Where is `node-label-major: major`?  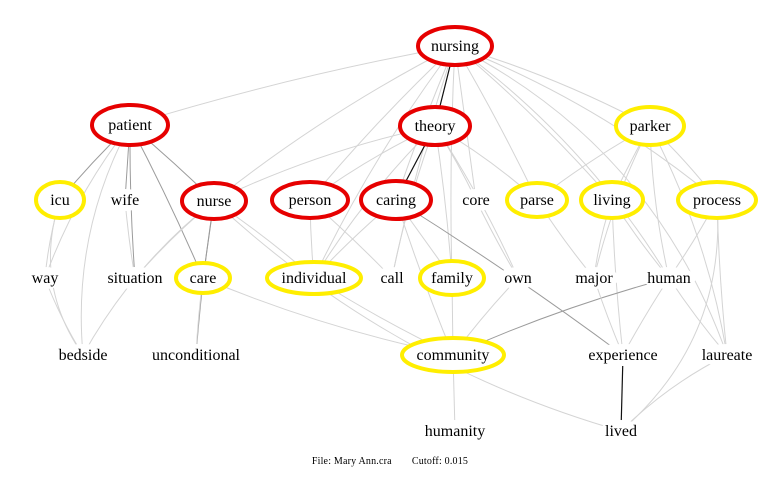
node-label-major: major is located at coordinates (594, 278).